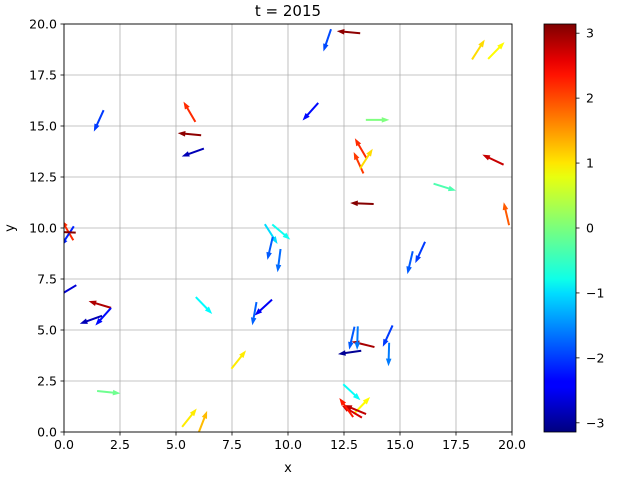 This screenshot has height=480, width=640. What do you see at coordinates (47, 381) in the screenshot?
I see `y-tick-label: 2.5` at bounding box center [47, 381].